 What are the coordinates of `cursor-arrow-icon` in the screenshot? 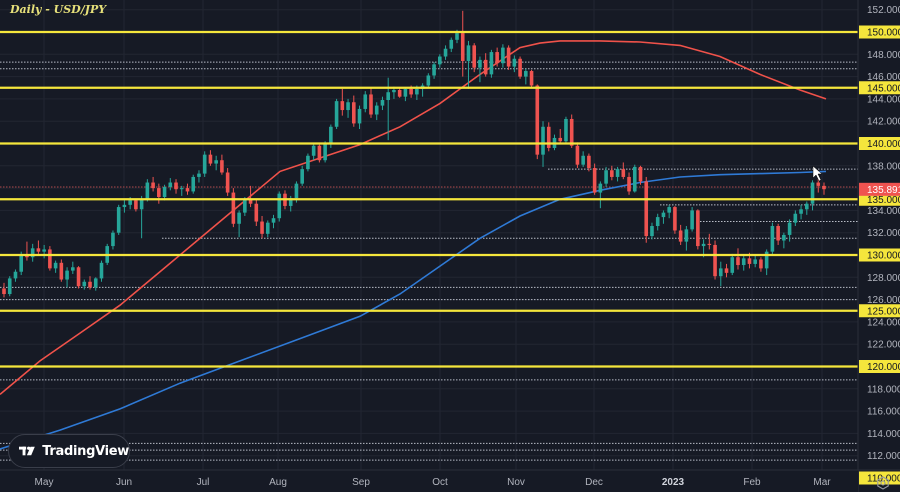 It's located at (817, 173).